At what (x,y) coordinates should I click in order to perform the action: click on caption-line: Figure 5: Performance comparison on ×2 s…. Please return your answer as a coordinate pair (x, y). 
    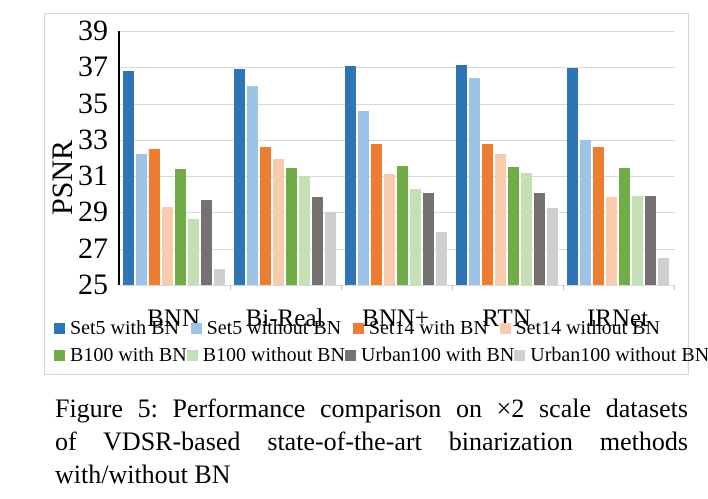
    Looking at the image, I should click on (371, 408).